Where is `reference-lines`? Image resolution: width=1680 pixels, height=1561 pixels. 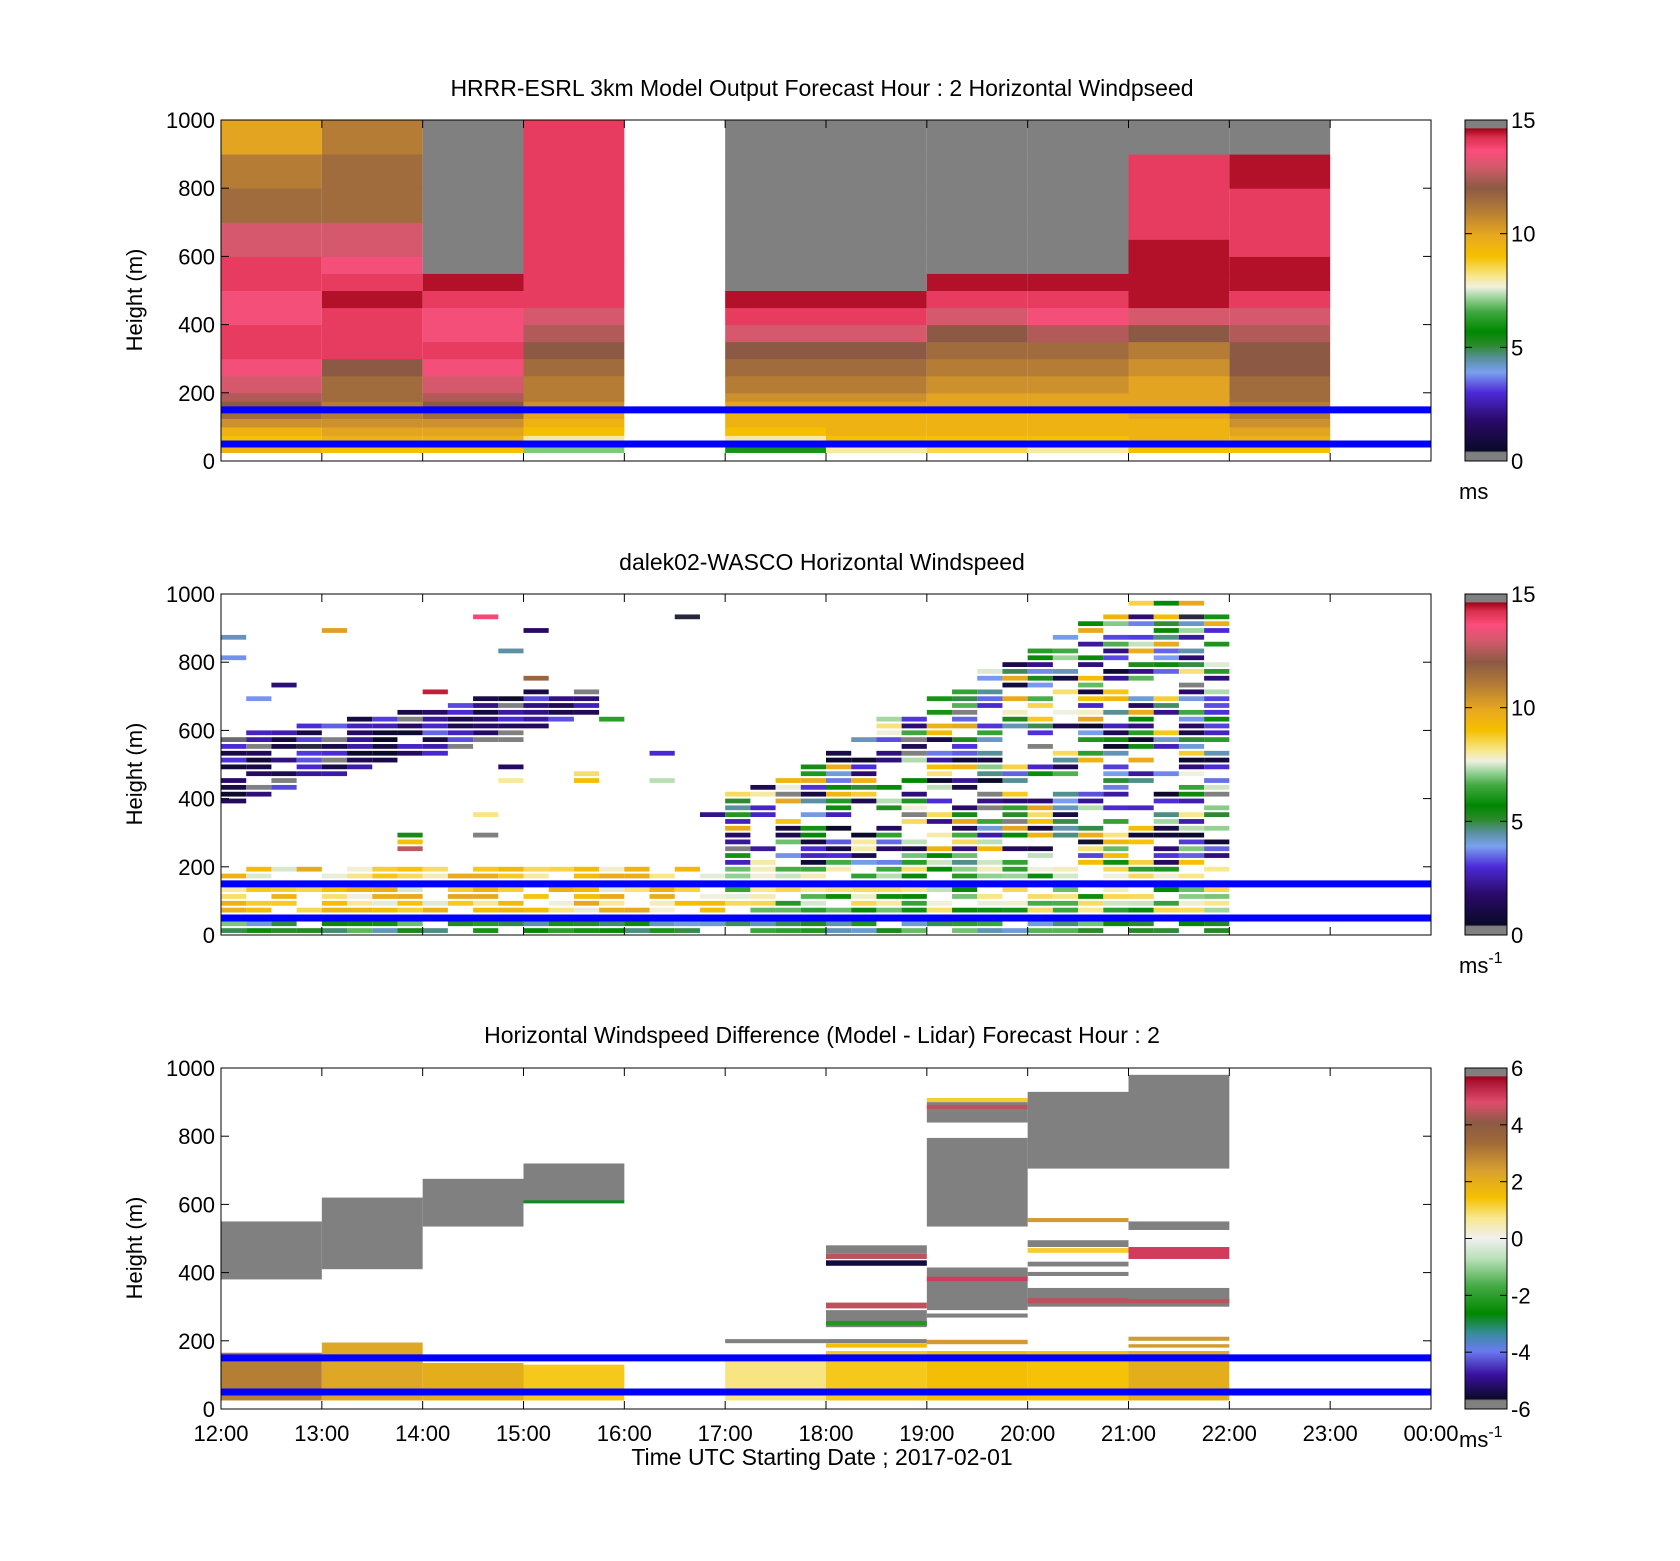
reference-lines is located at coordinates (826, 1375).